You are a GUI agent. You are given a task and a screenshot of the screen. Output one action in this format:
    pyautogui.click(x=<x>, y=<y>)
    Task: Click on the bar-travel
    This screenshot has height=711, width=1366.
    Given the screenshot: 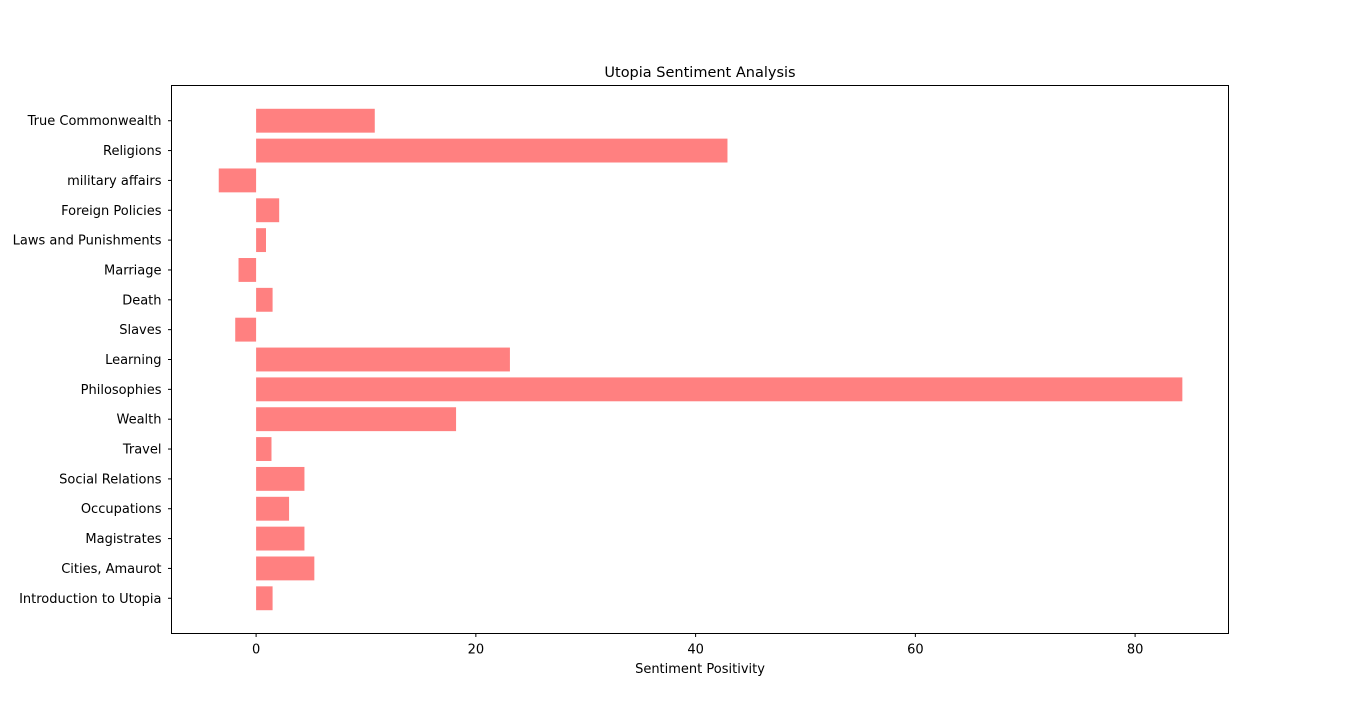 What is the action you would take?
    pyautogui.click(x=264, y=449)
    